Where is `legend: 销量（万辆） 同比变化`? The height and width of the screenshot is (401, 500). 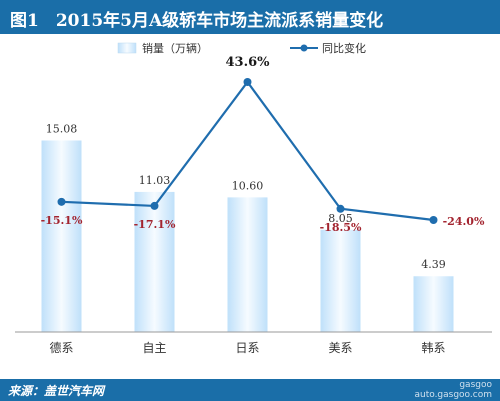
legend: 销量（万辆） 同比变化 is located at coordinates (241, 48).